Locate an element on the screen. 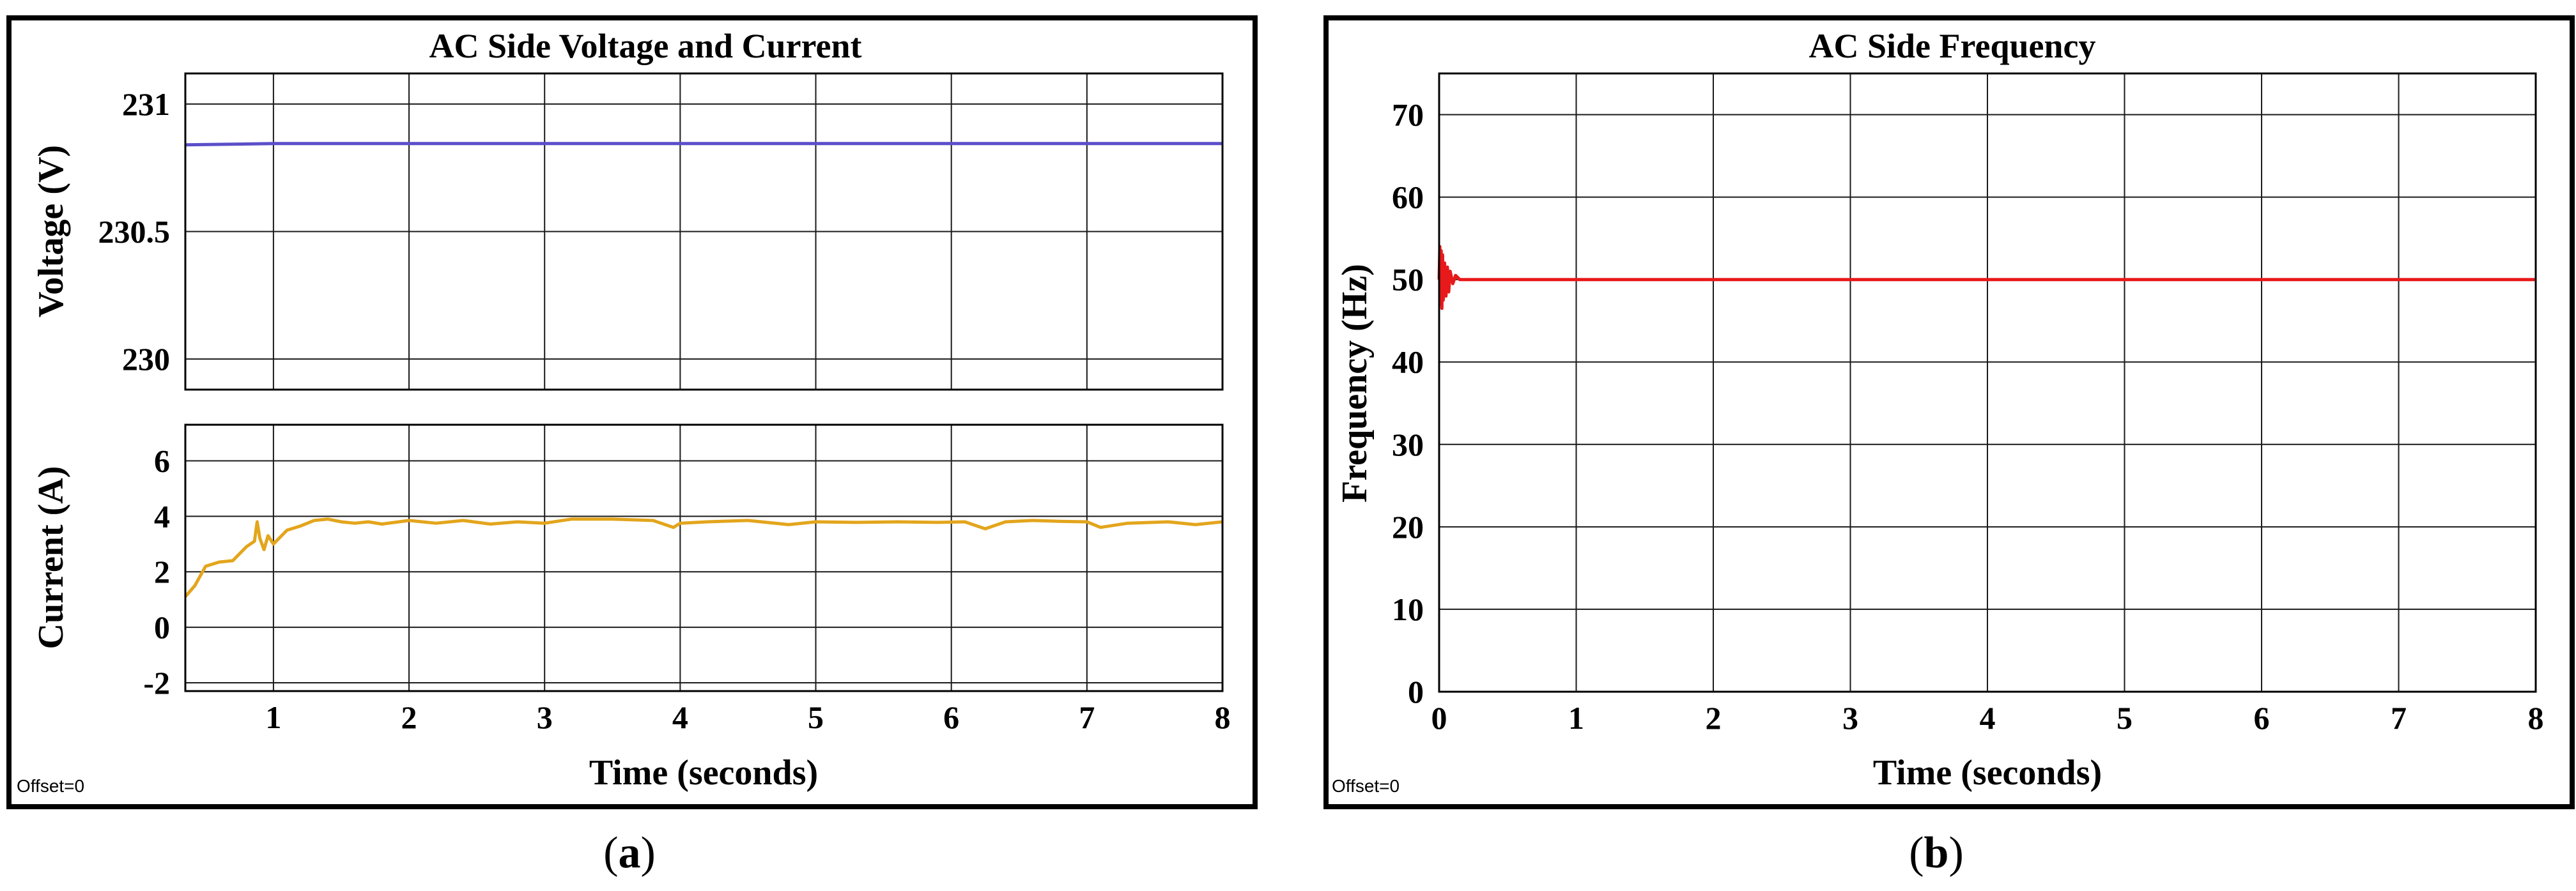  y-tick-label: -2 is located at coordinates (156, 683).